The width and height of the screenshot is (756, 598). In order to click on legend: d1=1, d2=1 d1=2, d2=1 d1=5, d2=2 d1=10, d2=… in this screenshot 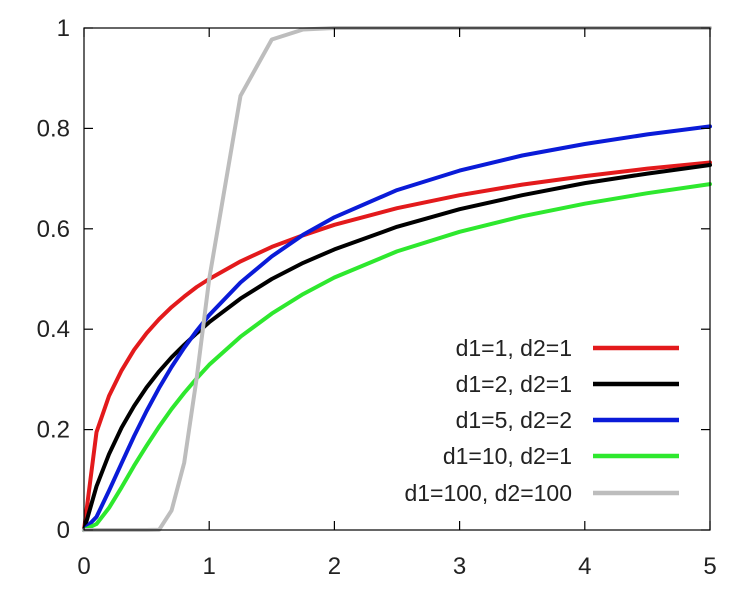, I will do `click(541, 420)`.